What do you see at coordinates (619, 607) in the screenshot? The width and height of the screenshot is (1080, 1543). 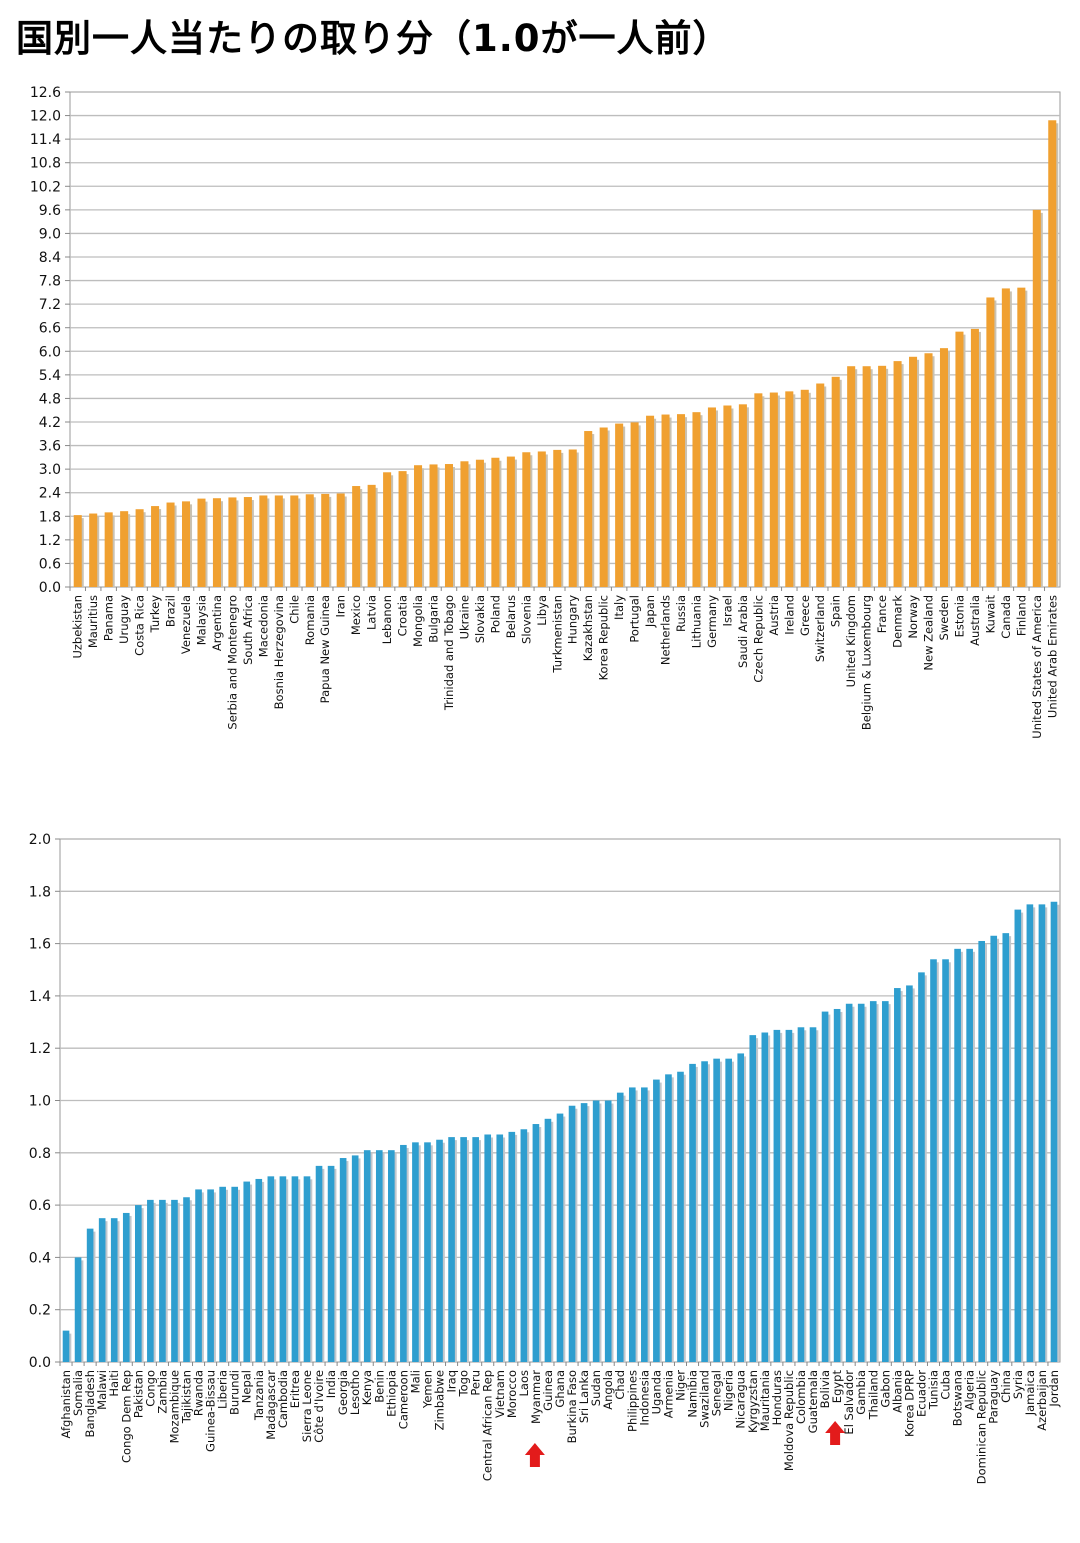 I see `x-category-label: Italy` at bounding box center [619, 607].